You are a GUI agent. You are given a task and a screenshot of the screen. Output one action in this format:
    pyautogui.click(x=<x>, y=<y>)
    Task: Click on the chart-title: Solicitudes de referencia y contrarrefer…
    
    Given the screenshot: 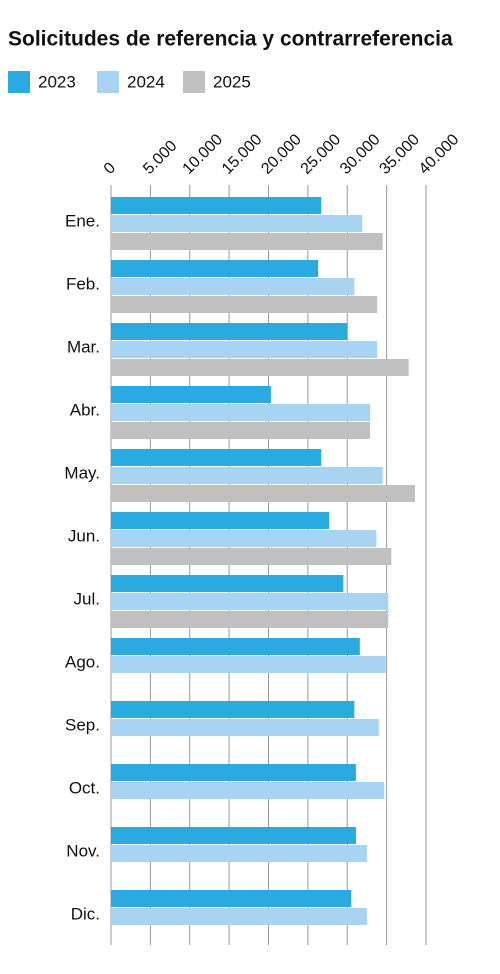 What is the action you would take?
    pyautogui.click(x=230, y=39)
    